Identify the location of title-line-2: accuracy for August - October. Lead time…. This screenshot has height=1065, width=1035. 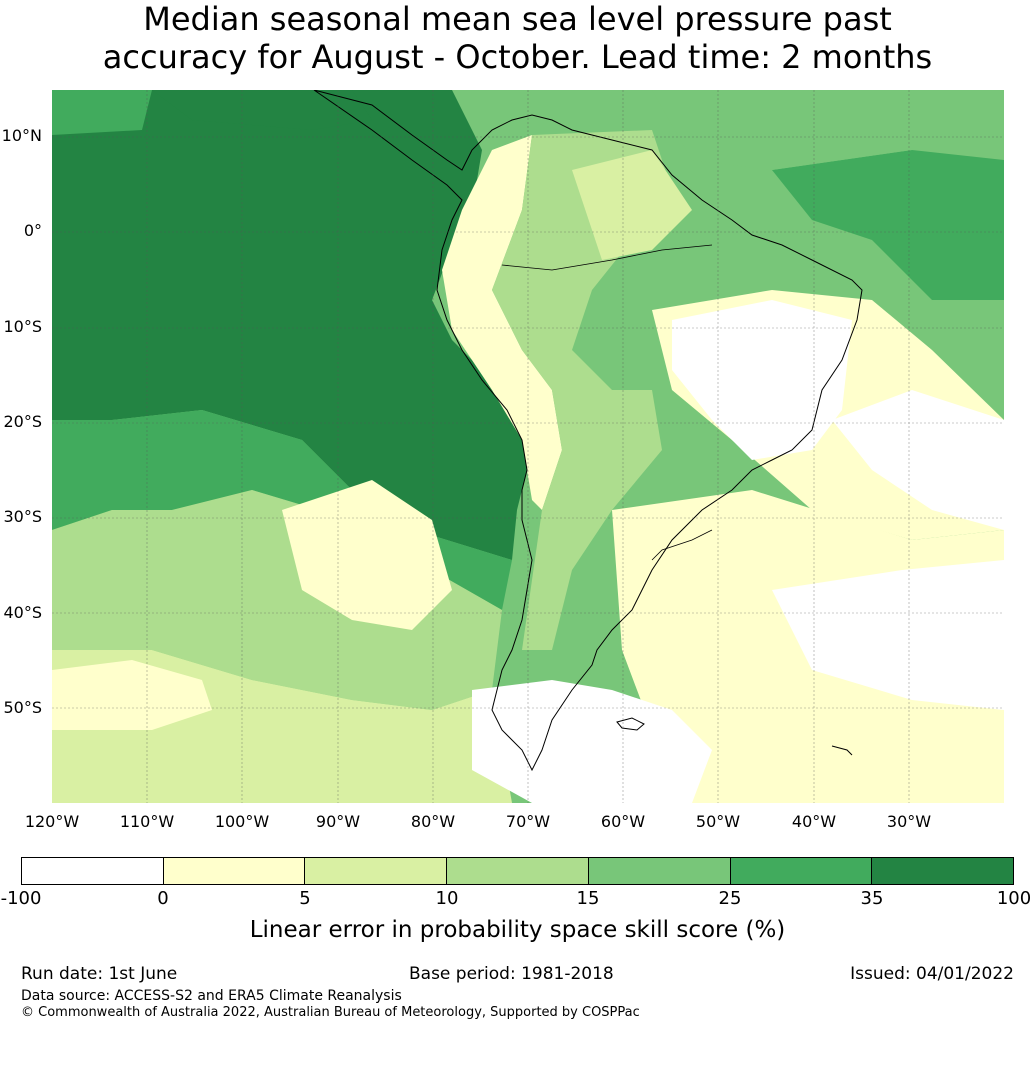
(517, 57).